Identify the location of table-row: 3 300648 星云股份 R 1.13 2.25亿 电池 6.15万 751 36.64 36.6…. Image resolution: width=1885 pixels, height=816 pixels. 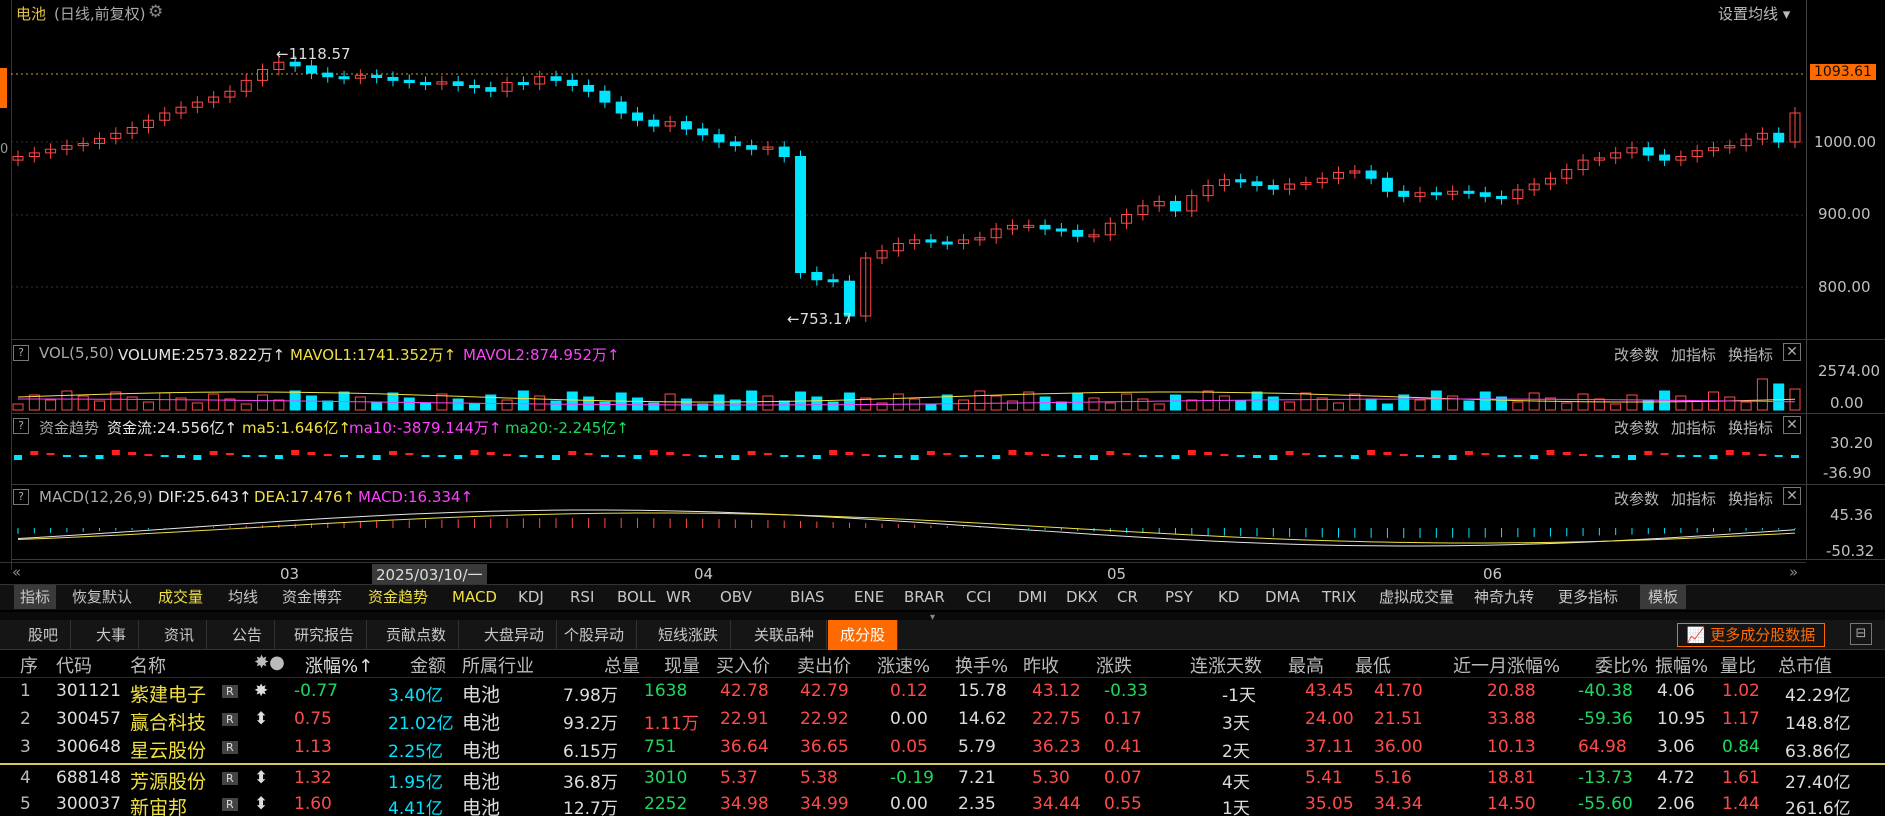
(942, 748).